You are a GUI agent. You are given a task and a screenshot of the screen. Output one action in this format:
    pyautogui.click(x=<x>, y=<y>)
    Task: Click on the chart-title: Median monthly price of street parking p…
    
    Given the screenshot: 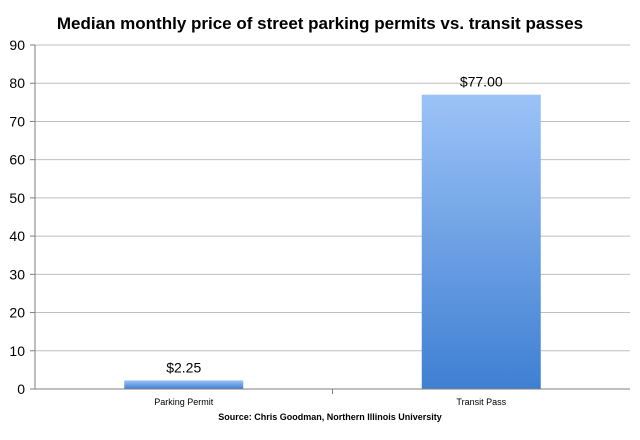 What is the action you would take?
    pyautogui.click(x=320, y=23)
    